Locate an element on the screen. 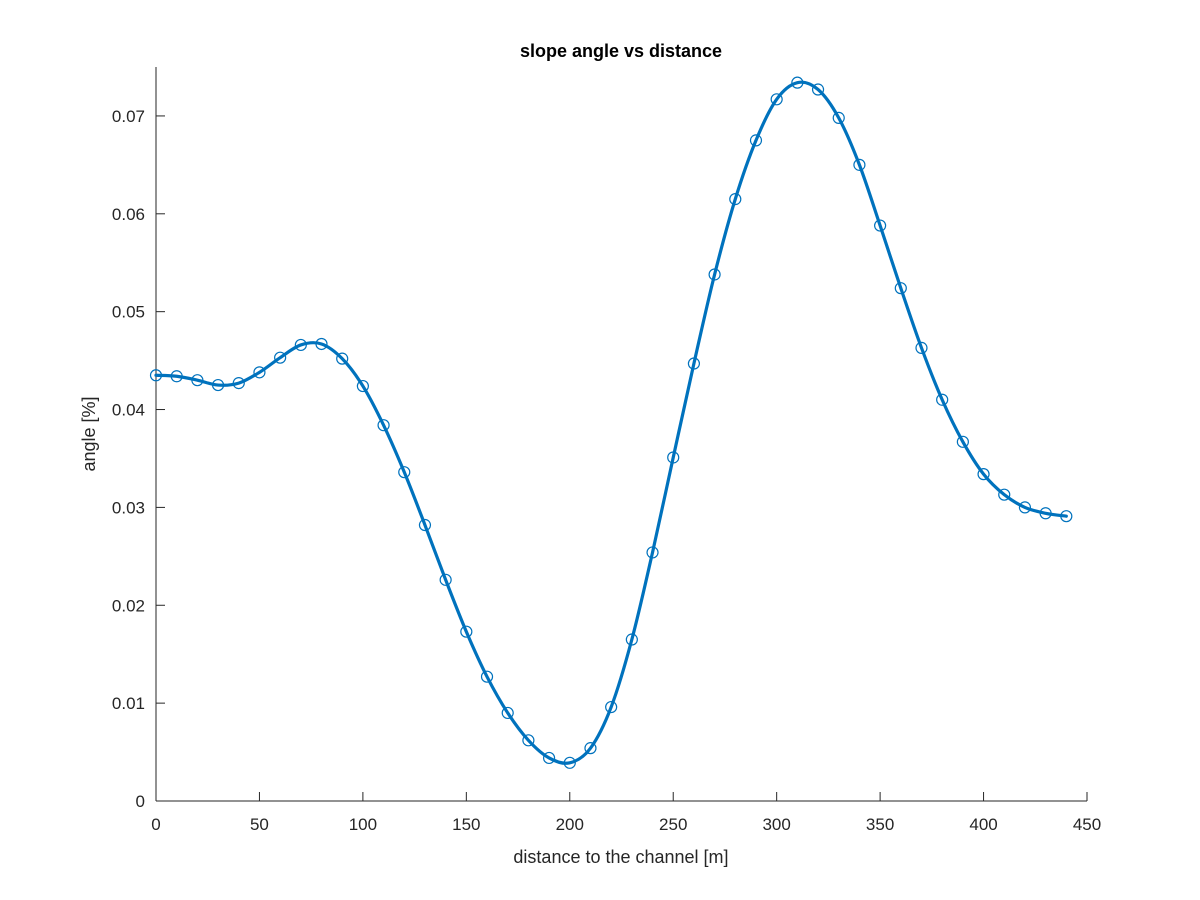 This screenshot has width=1200, height=900. x-tick-label: 400 is located at coordinates (983, 824).